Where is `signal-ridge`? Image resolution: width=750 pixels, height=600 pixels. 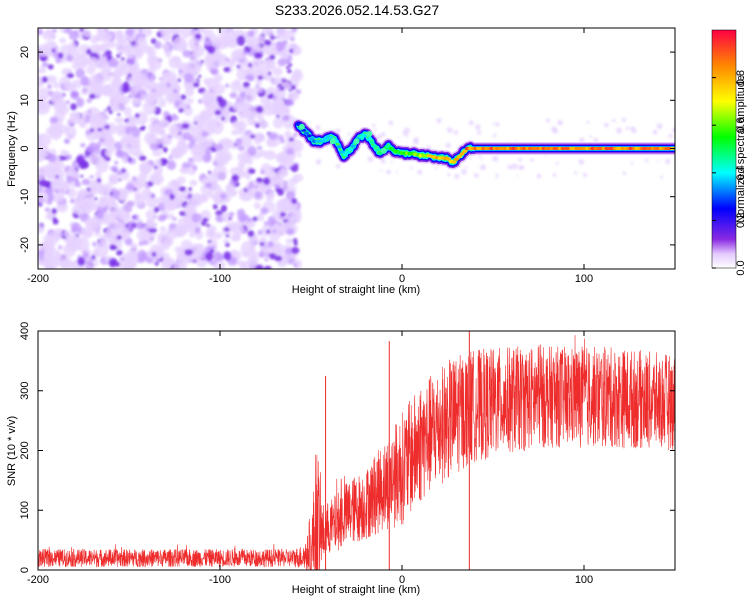 signal-ridge is located at coordinates (483, 144).